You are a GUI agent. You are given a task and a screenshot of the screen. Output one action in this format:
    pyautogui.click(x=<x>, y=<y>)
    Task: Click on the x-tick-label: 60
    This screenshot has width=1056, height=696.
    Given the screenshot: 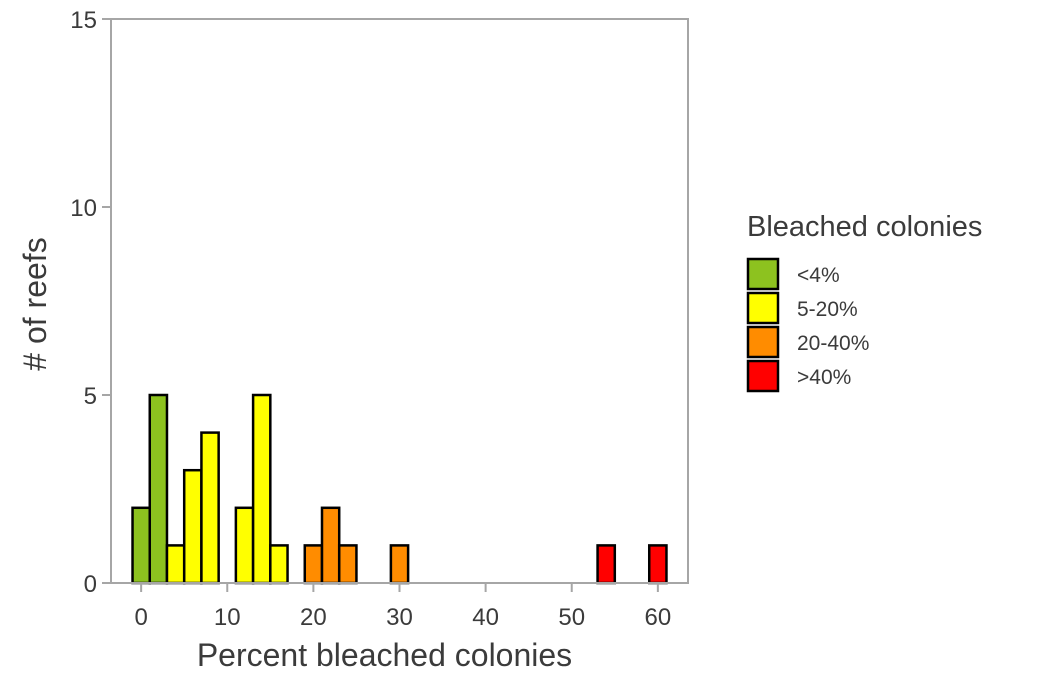 What is the action you would take?
    pyautogui.click(x=658, y=617)
    